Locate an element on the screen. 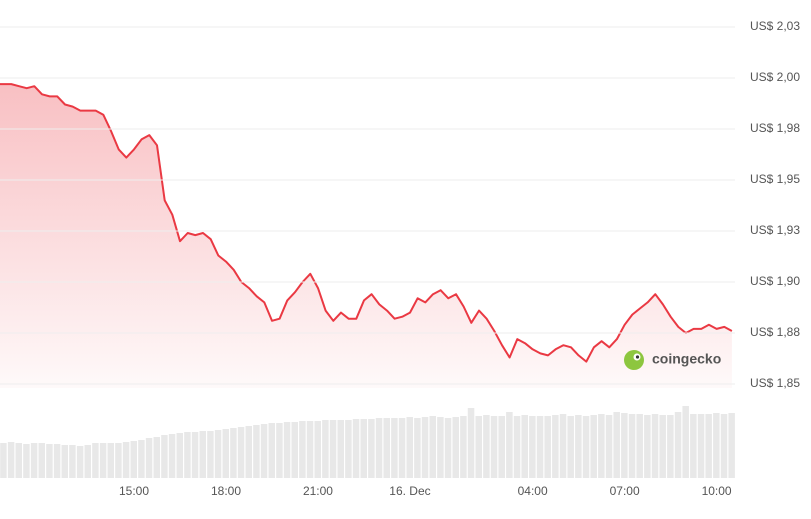  watermark: coingecko is located at coordinates (686, 359).